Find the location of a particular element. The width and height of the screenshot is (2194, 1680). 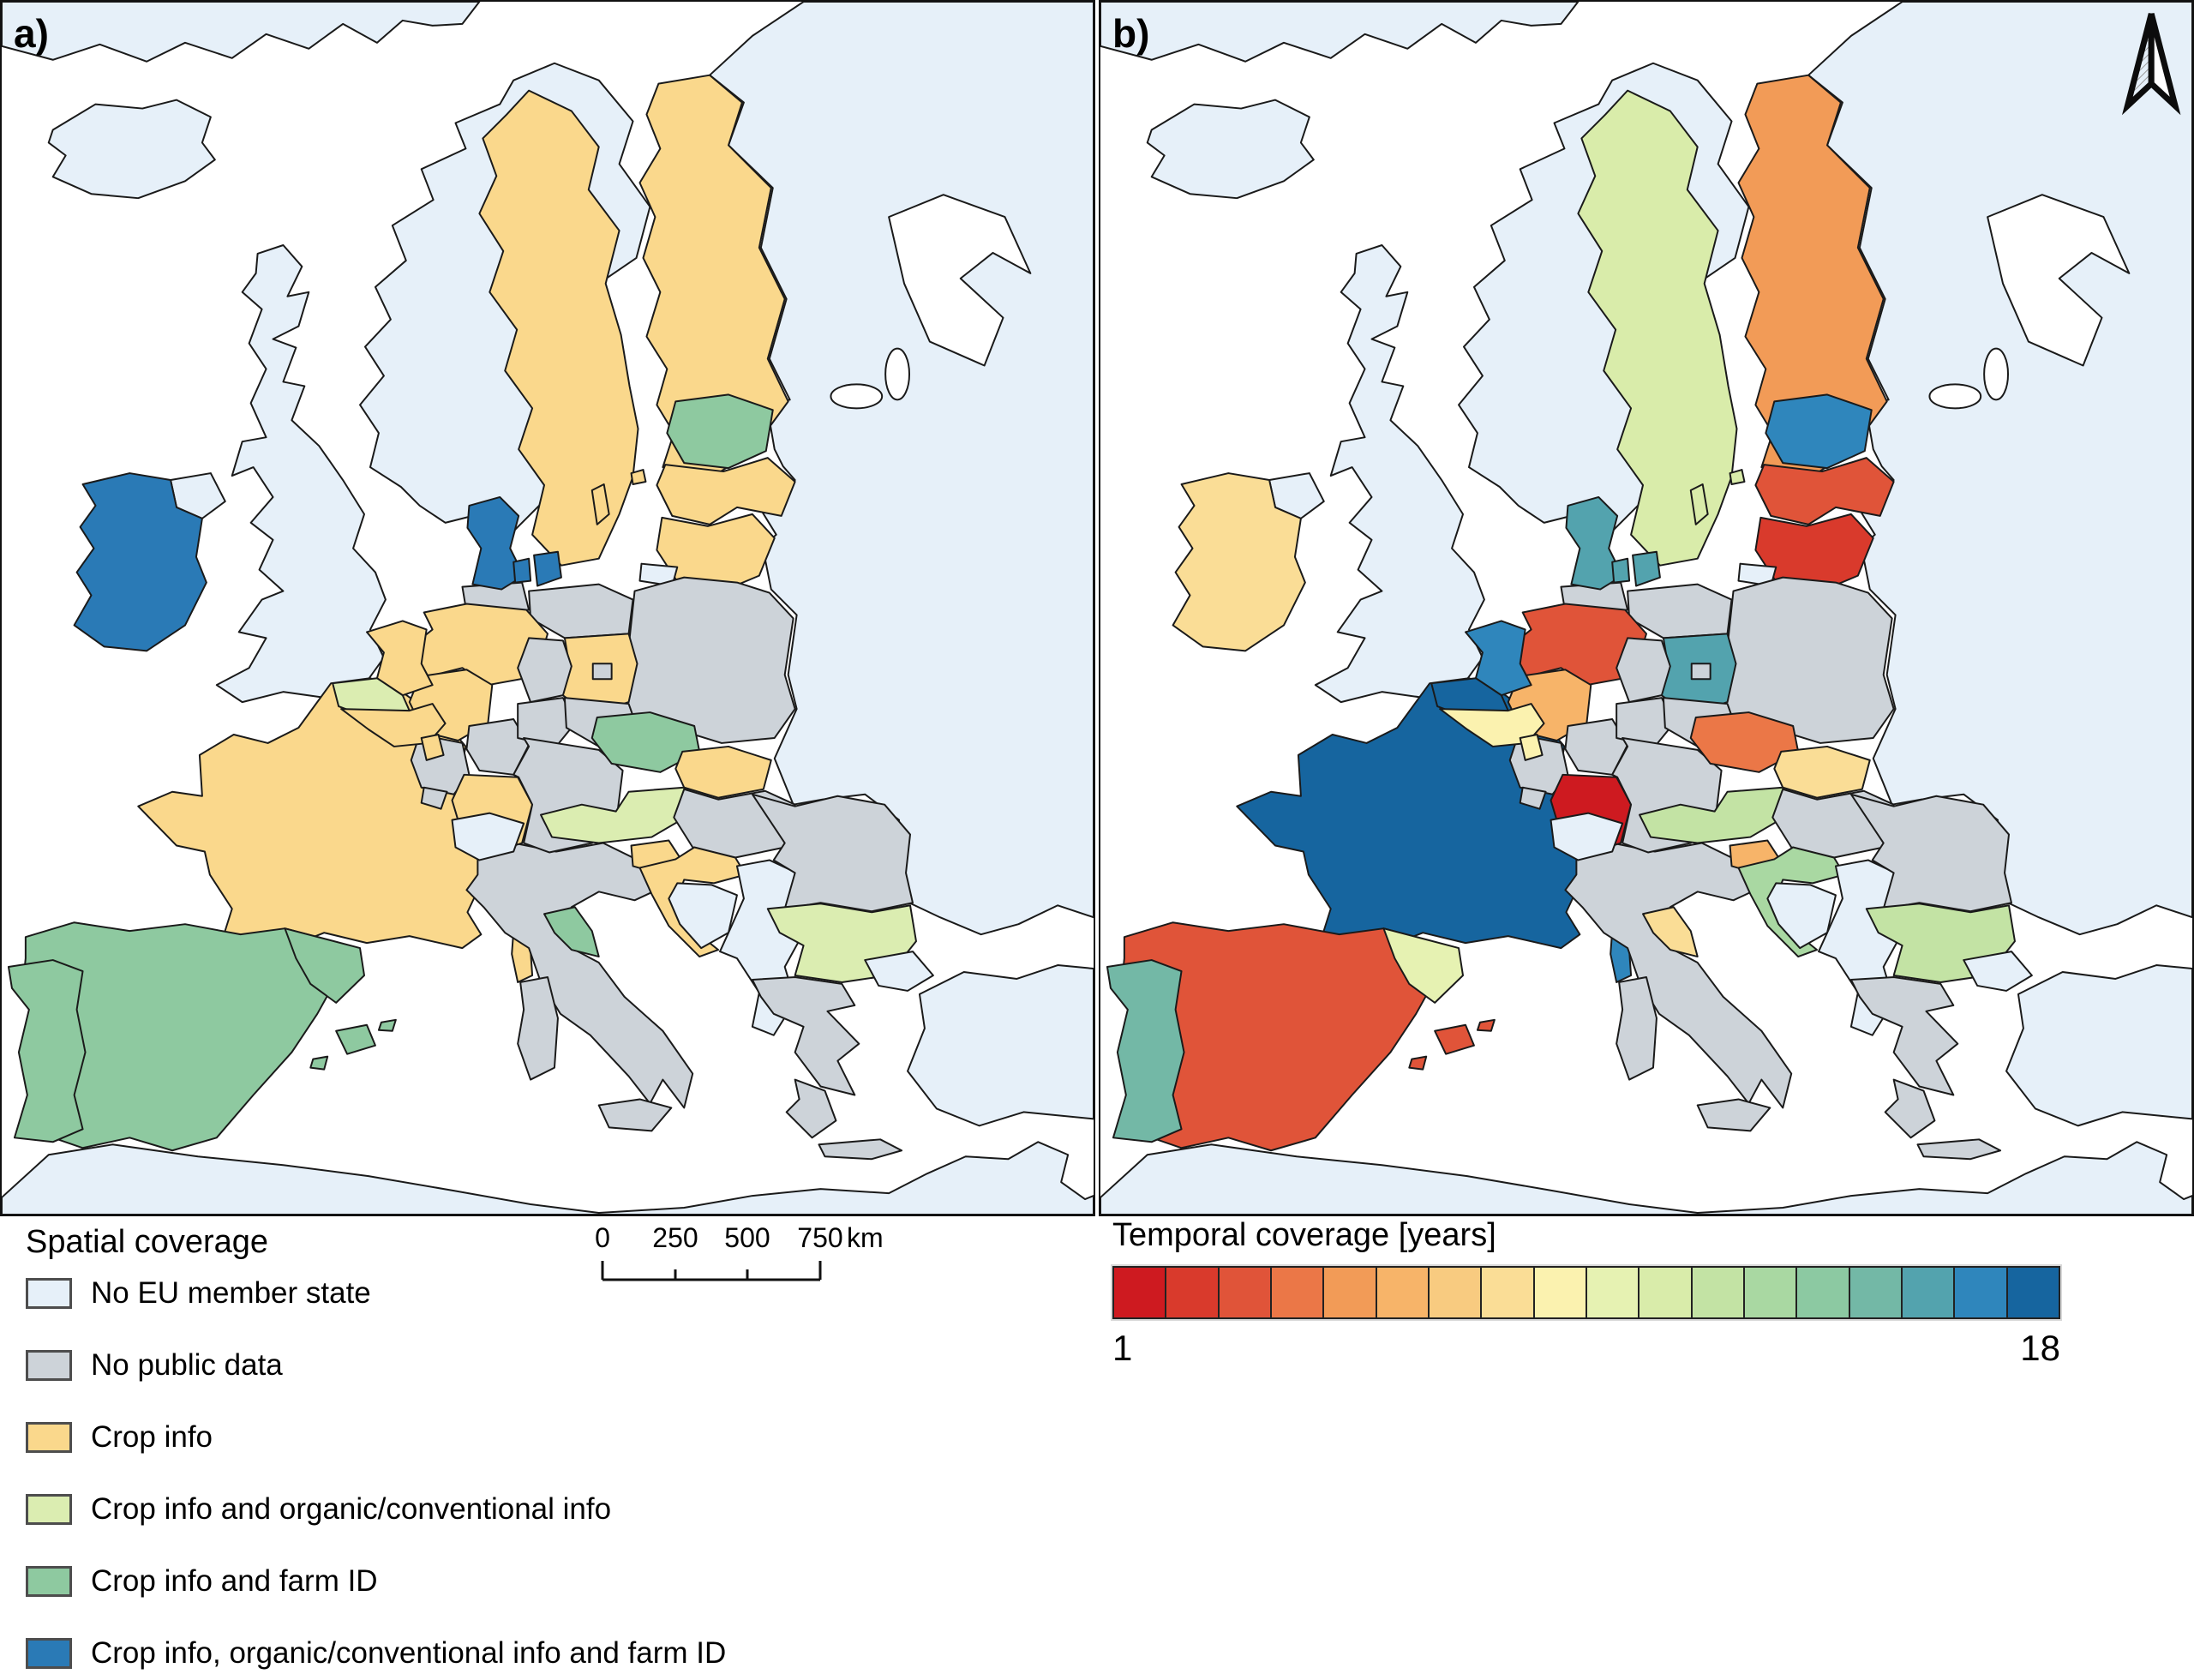

legend-swatch-all_info is located at coordinates (49, 1653).